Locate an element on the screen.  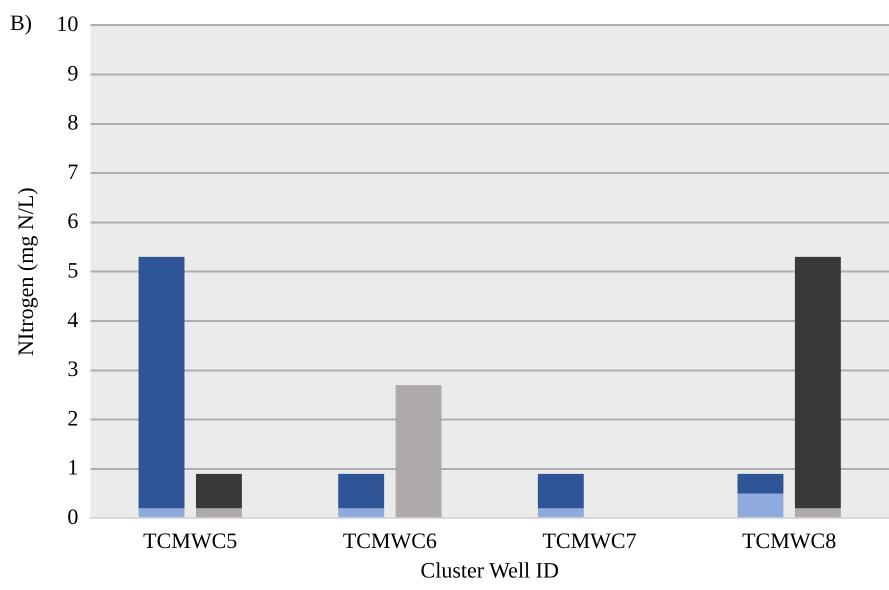
x-axis-title: Cluster Well ID is located at coordinates (489, 570).